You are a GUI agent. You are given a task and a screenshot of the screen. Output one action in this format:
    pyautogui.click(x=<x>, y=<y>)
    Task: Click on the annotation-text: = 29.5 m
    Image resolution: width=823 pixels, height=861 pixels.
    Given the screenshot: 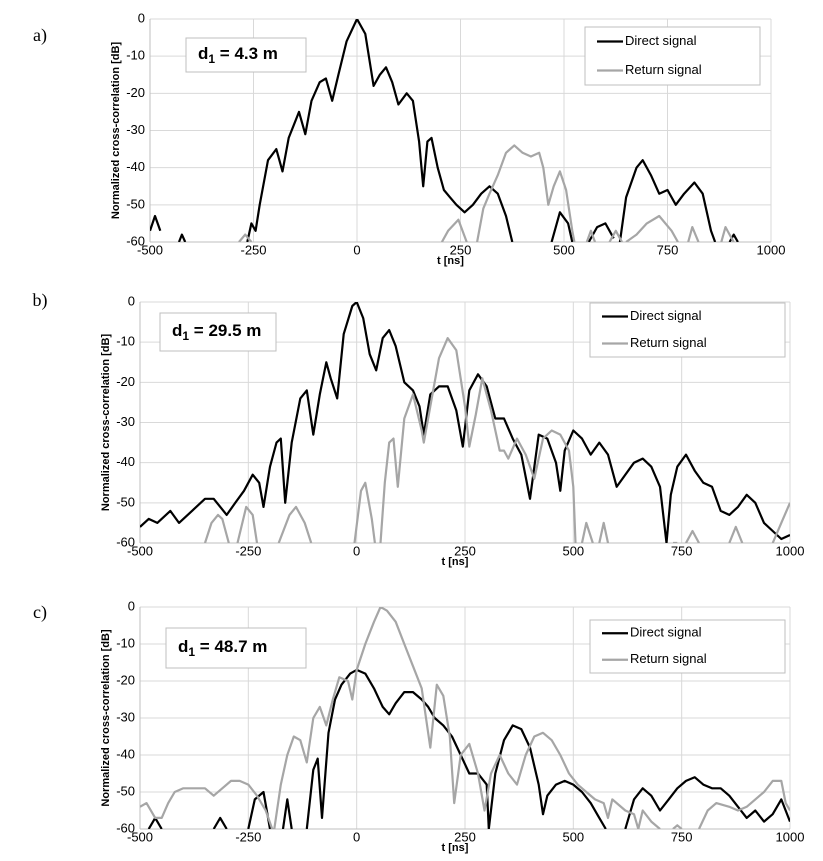 What is the action you would take?
    pyautogui.click(x=225, y=330)
    